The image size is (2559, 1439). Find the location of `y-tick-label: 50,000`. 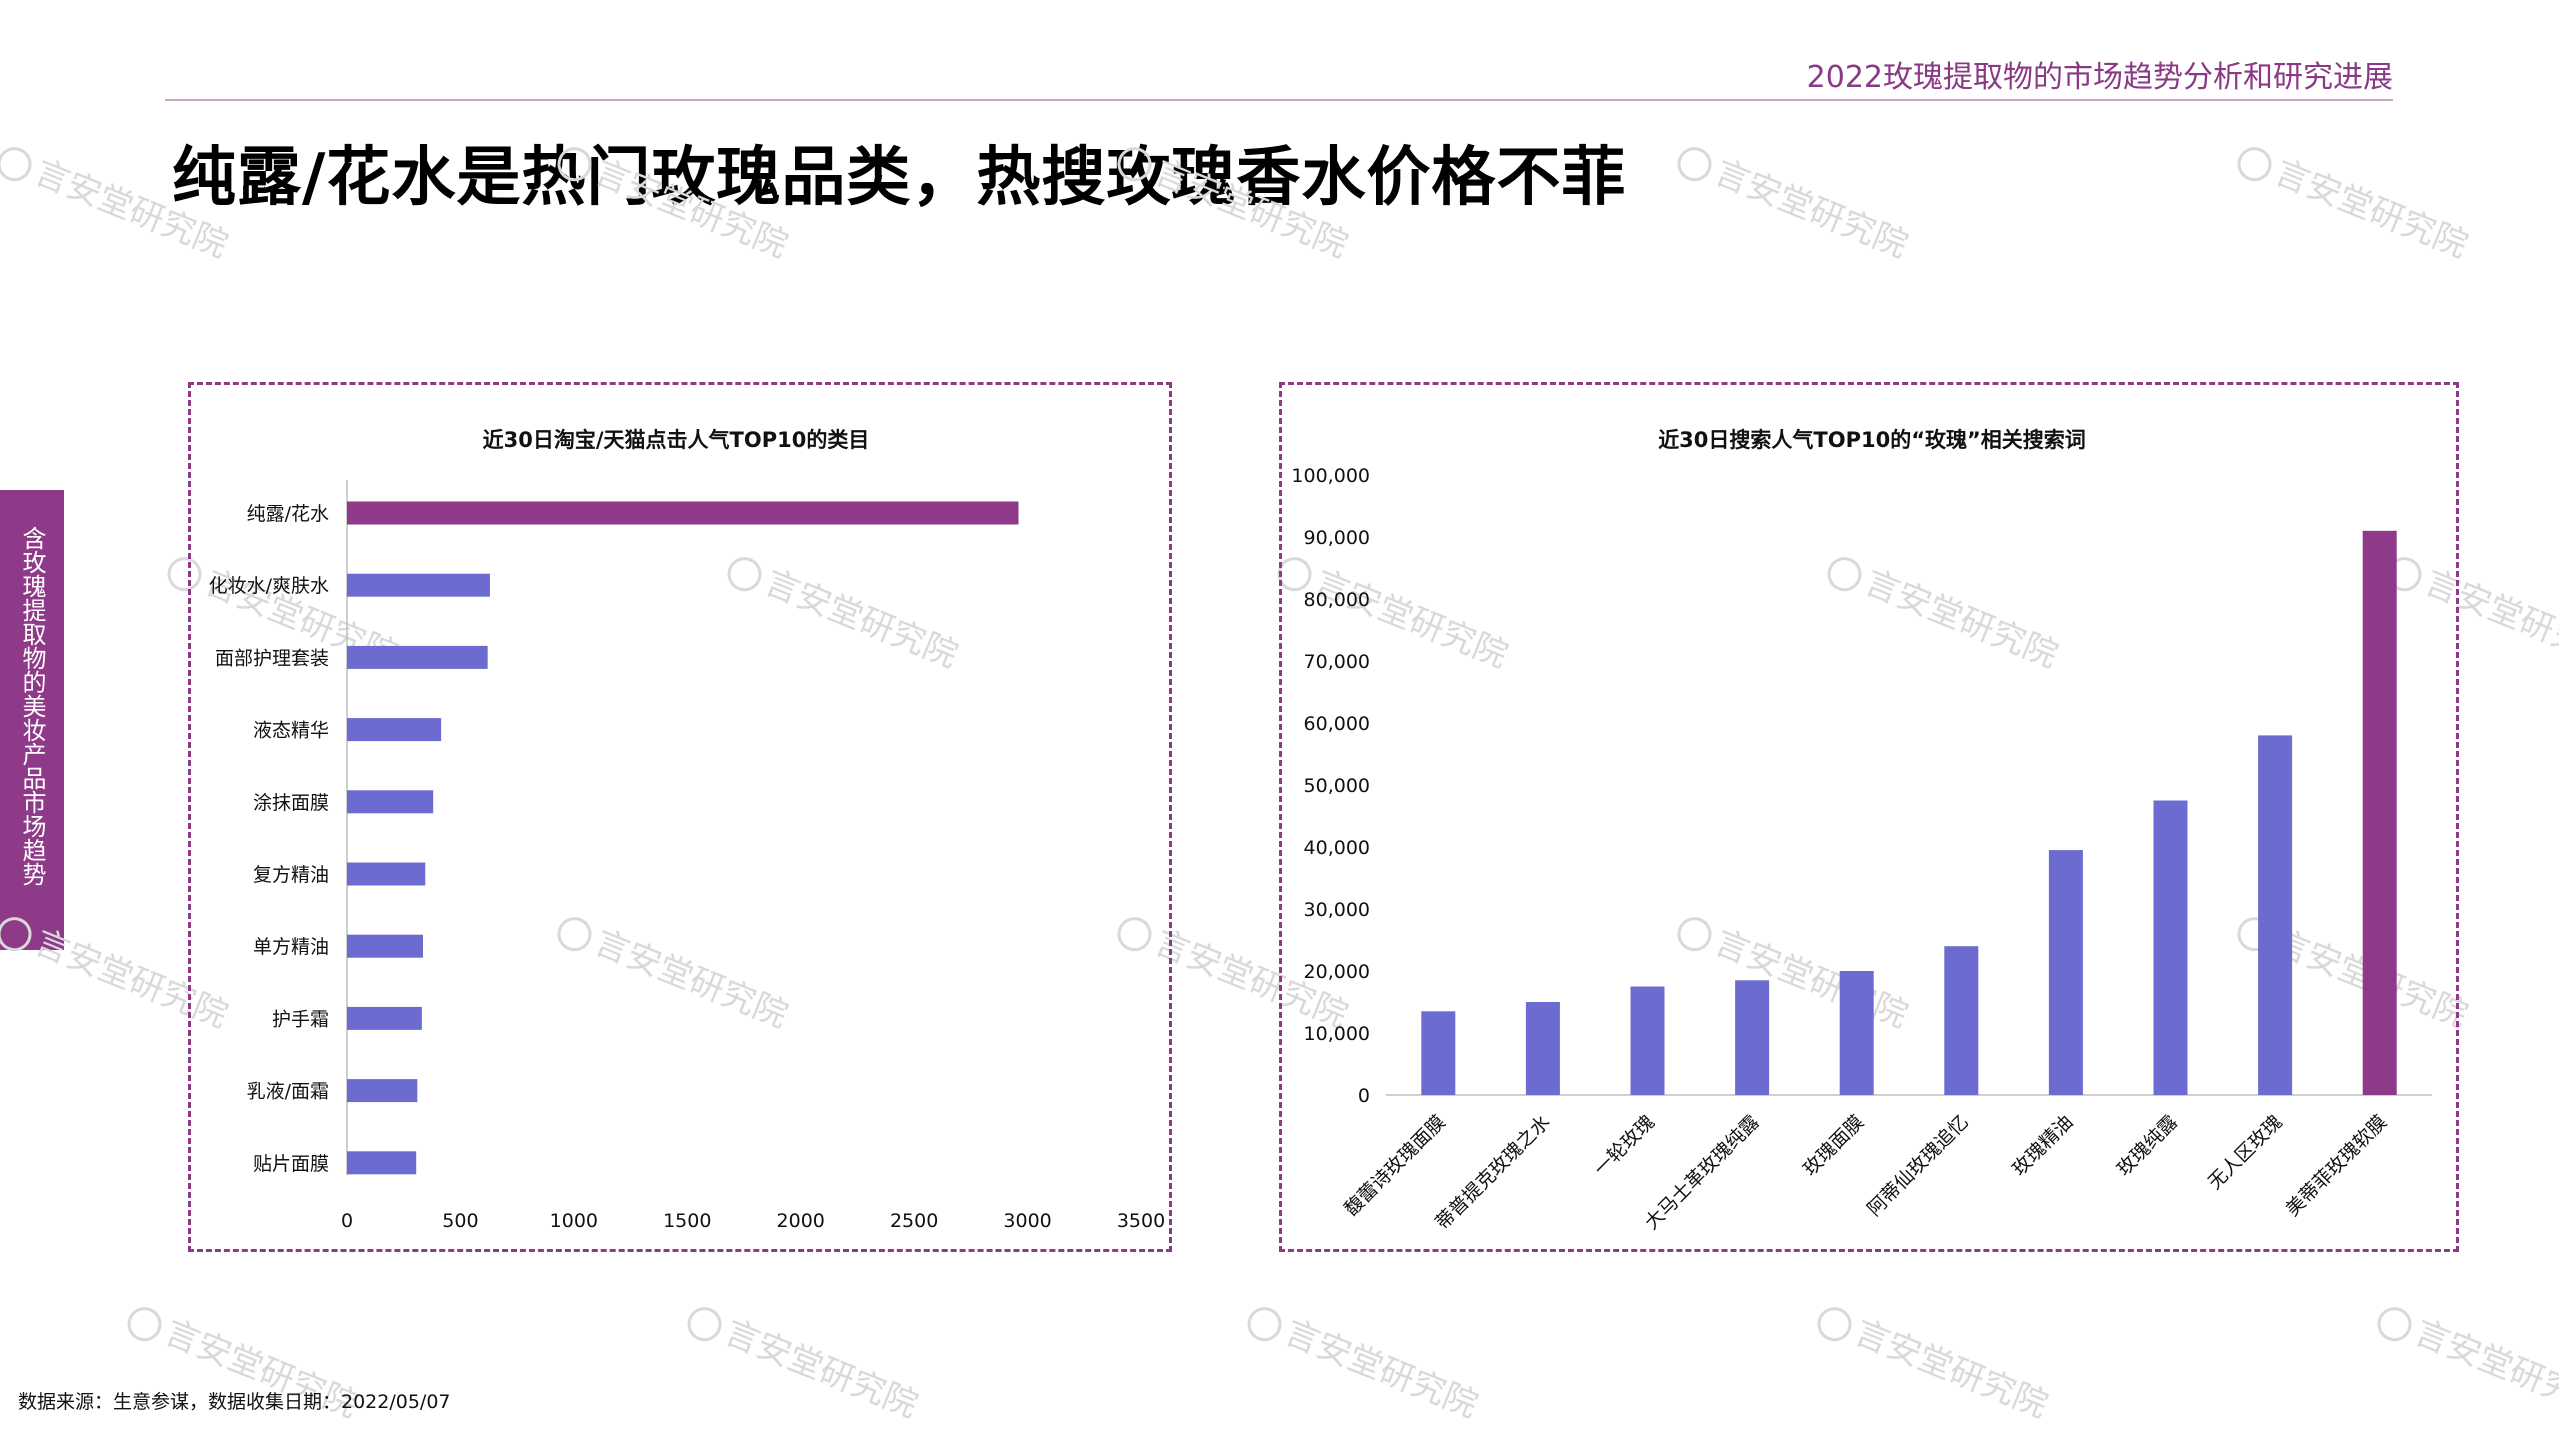

y-tick-label: 50,000 is located at coordinates (1337, 786).